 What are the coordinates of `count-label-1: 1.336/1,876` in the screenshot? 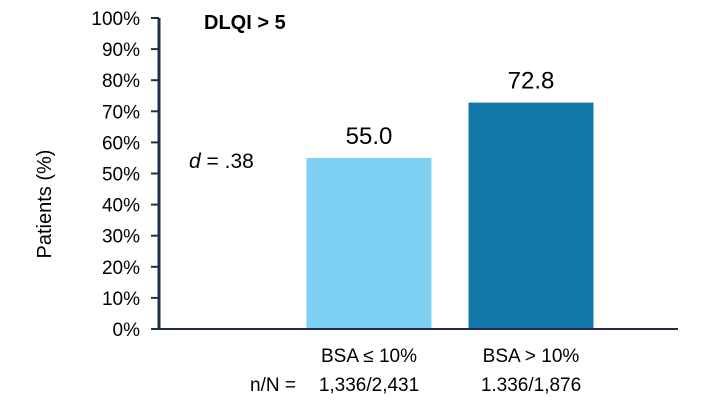 It's located at (531, 385).